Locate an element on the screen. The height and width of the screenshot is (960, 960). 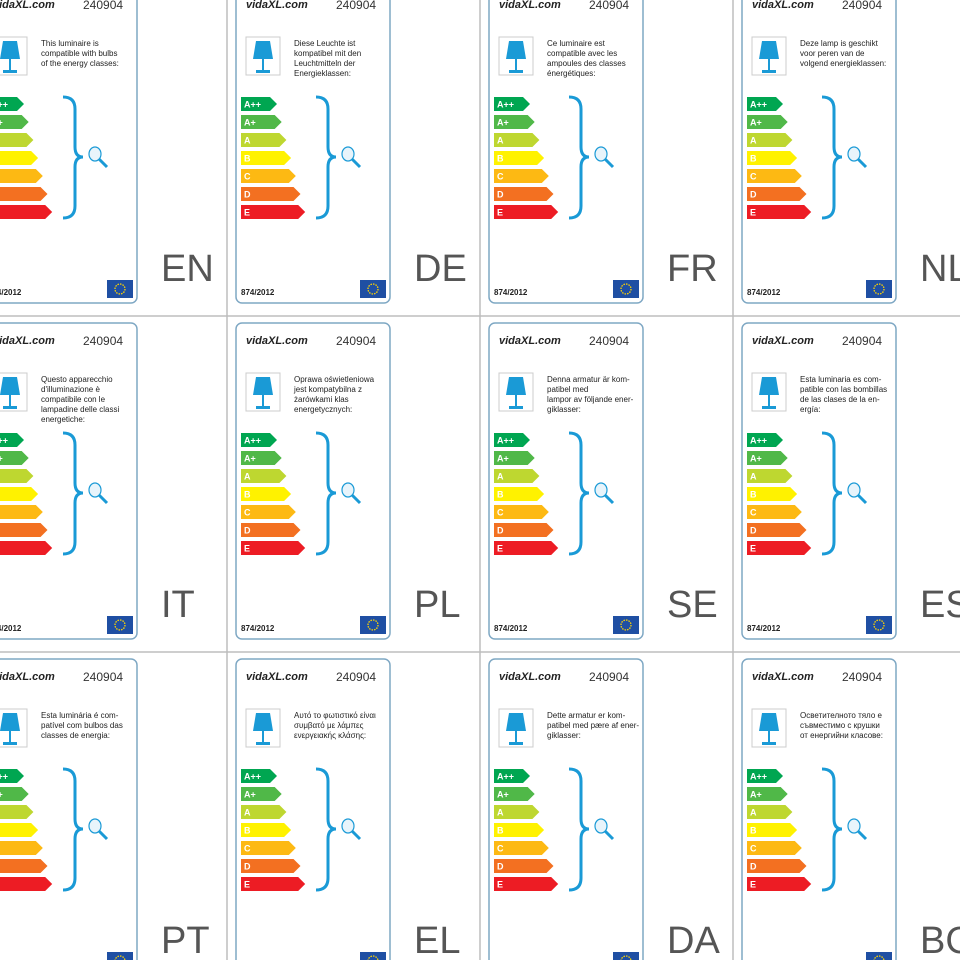
description-line: of the energy classes: is located at coordinates (80, 63).